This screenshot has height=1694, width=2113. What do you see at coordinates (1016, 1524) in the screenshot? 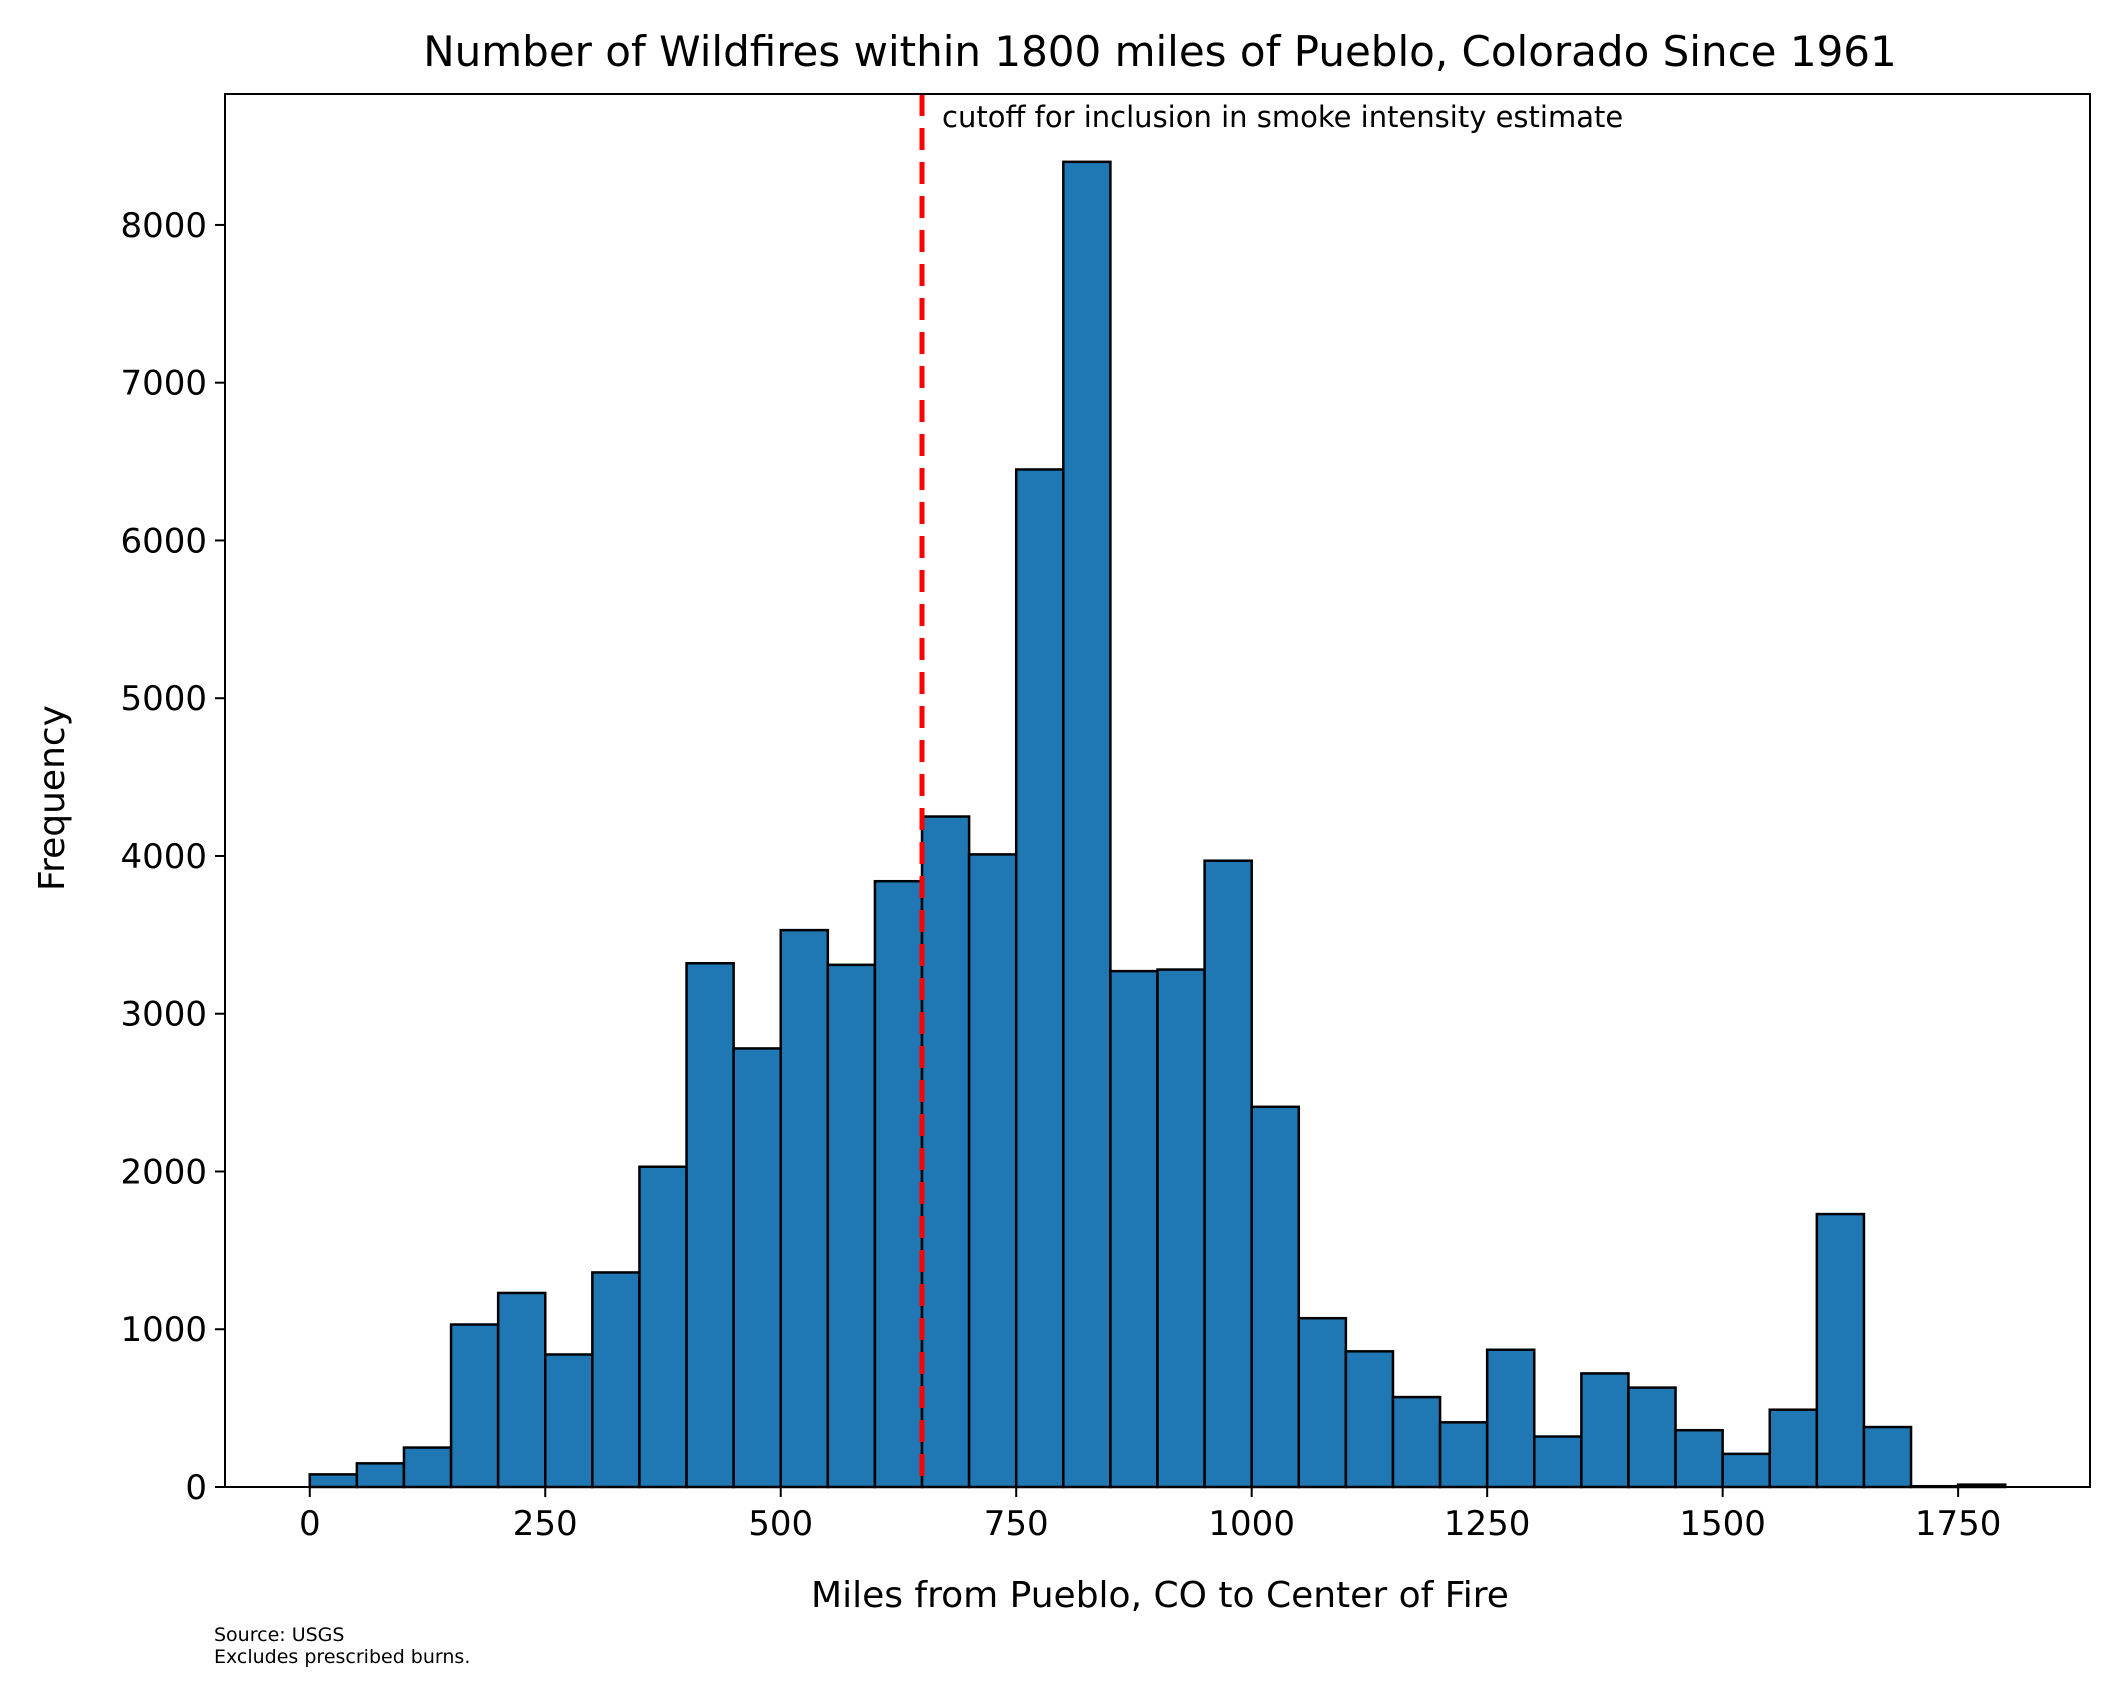
I see `x-tick-label: 750` at bounding box center [1016, 1524].